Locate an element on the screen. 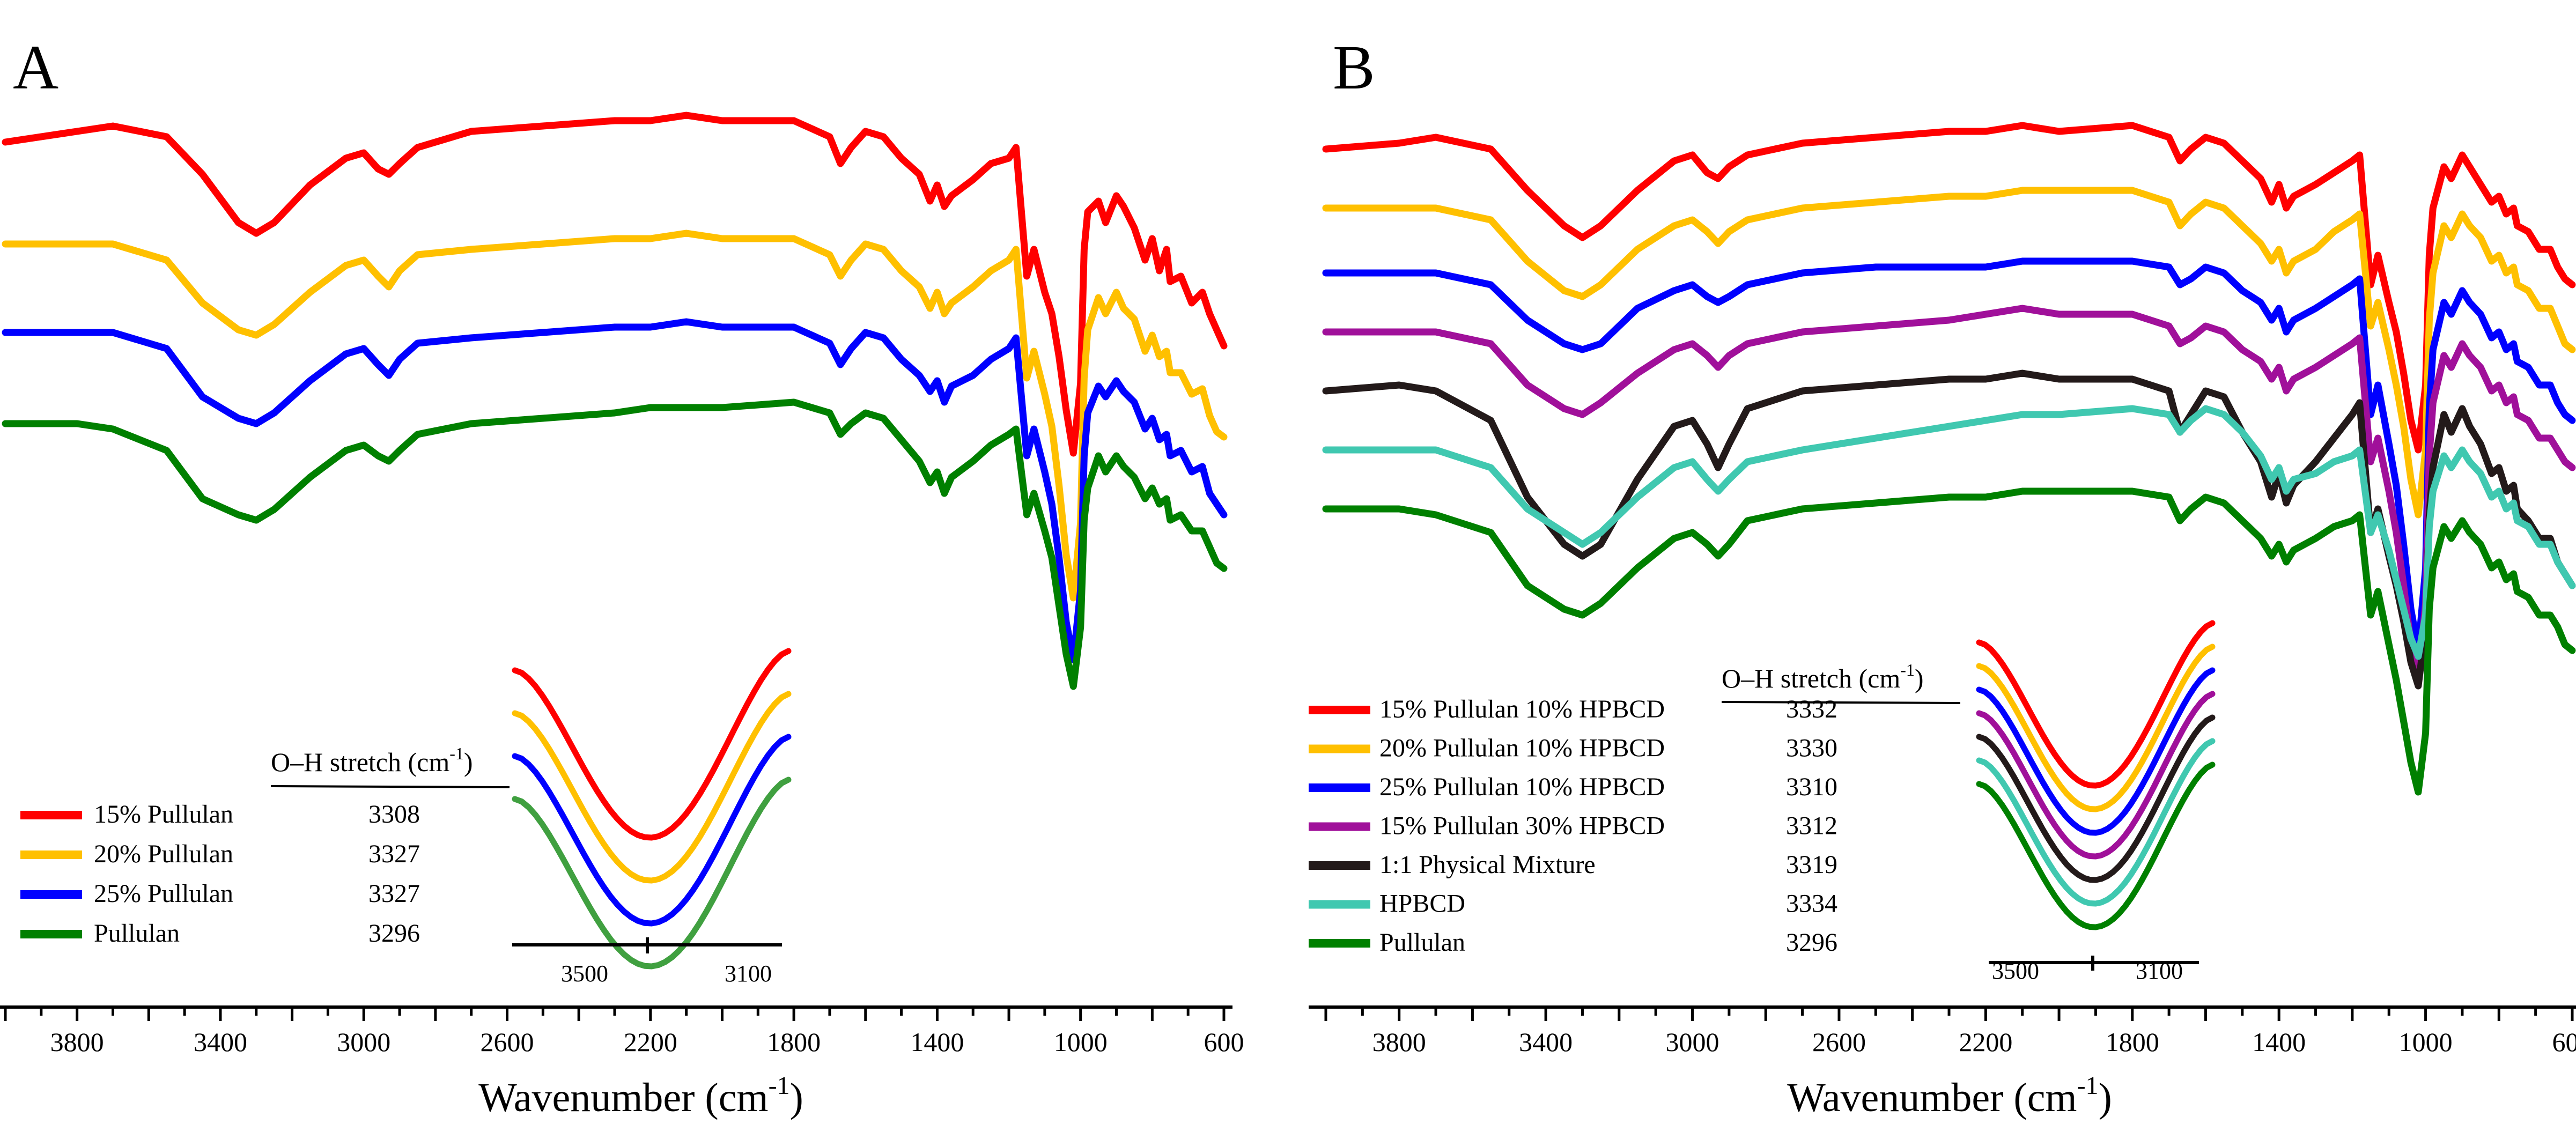  x-axis-b: 3800 3400 3000 2600 2200 1800 1400 1000 600 is located at coordinates (1942, 1031).